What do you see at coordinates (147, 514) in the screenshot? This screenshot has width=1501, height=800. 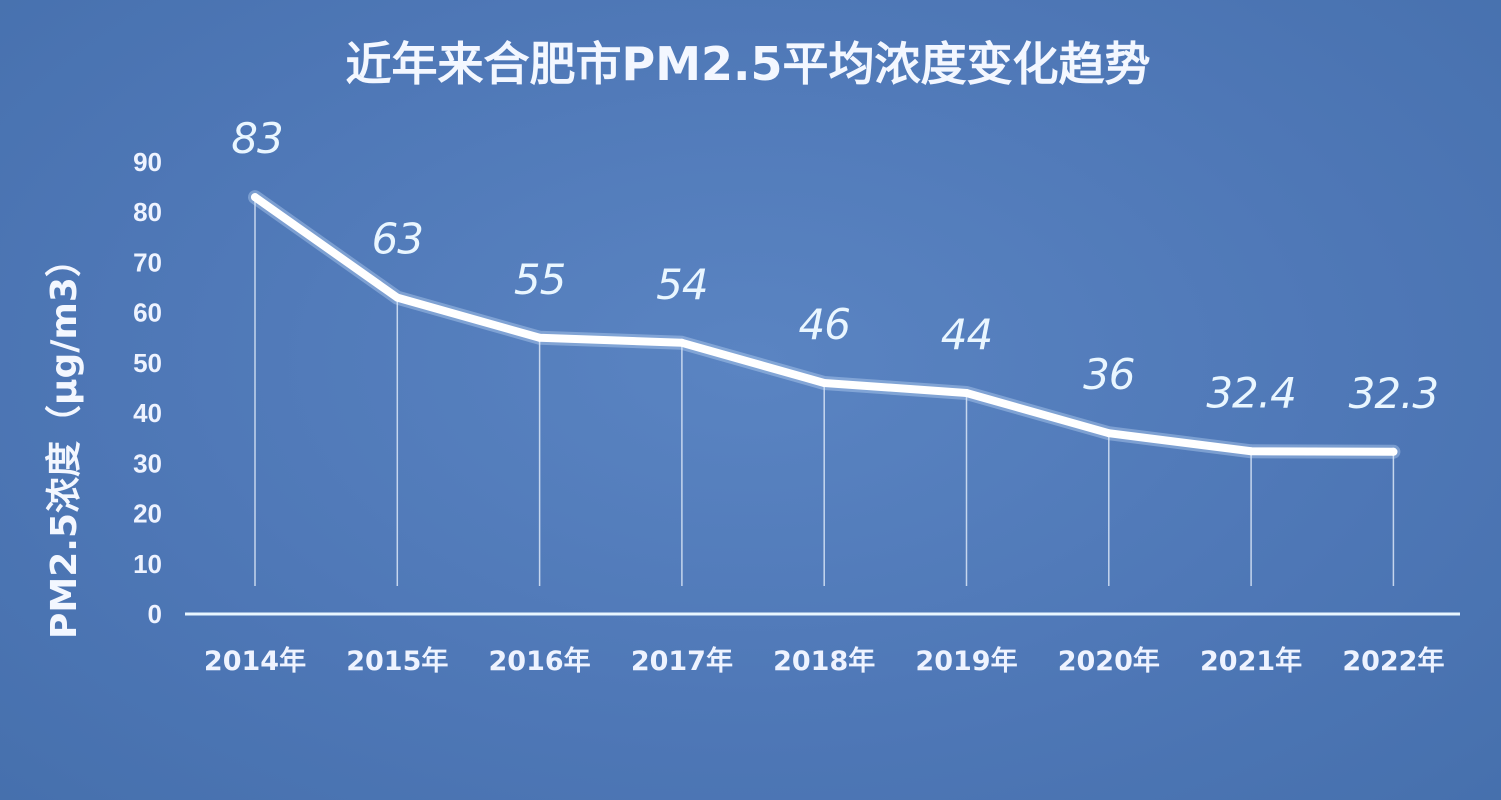 I see `y-tick-label: 20` at bounding box center [147, 514].